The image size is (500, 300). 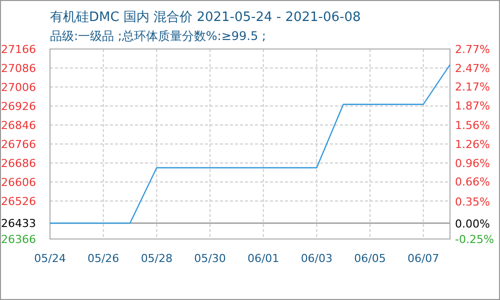 What do you see at coordinates (472, 106) in the screenshot?
I see `y2-tick-label: 1.87%` at bounding box center [472, 106].